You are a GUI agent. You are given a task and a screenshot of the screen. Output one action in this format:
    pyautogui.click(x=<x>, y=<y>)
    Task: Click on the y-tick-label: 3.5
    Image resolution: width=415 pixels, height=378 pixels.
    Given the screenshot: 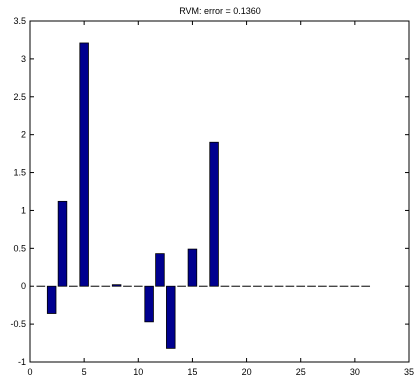 What is the action you would take?
    pyautogui.click(x=19, y=21)
    